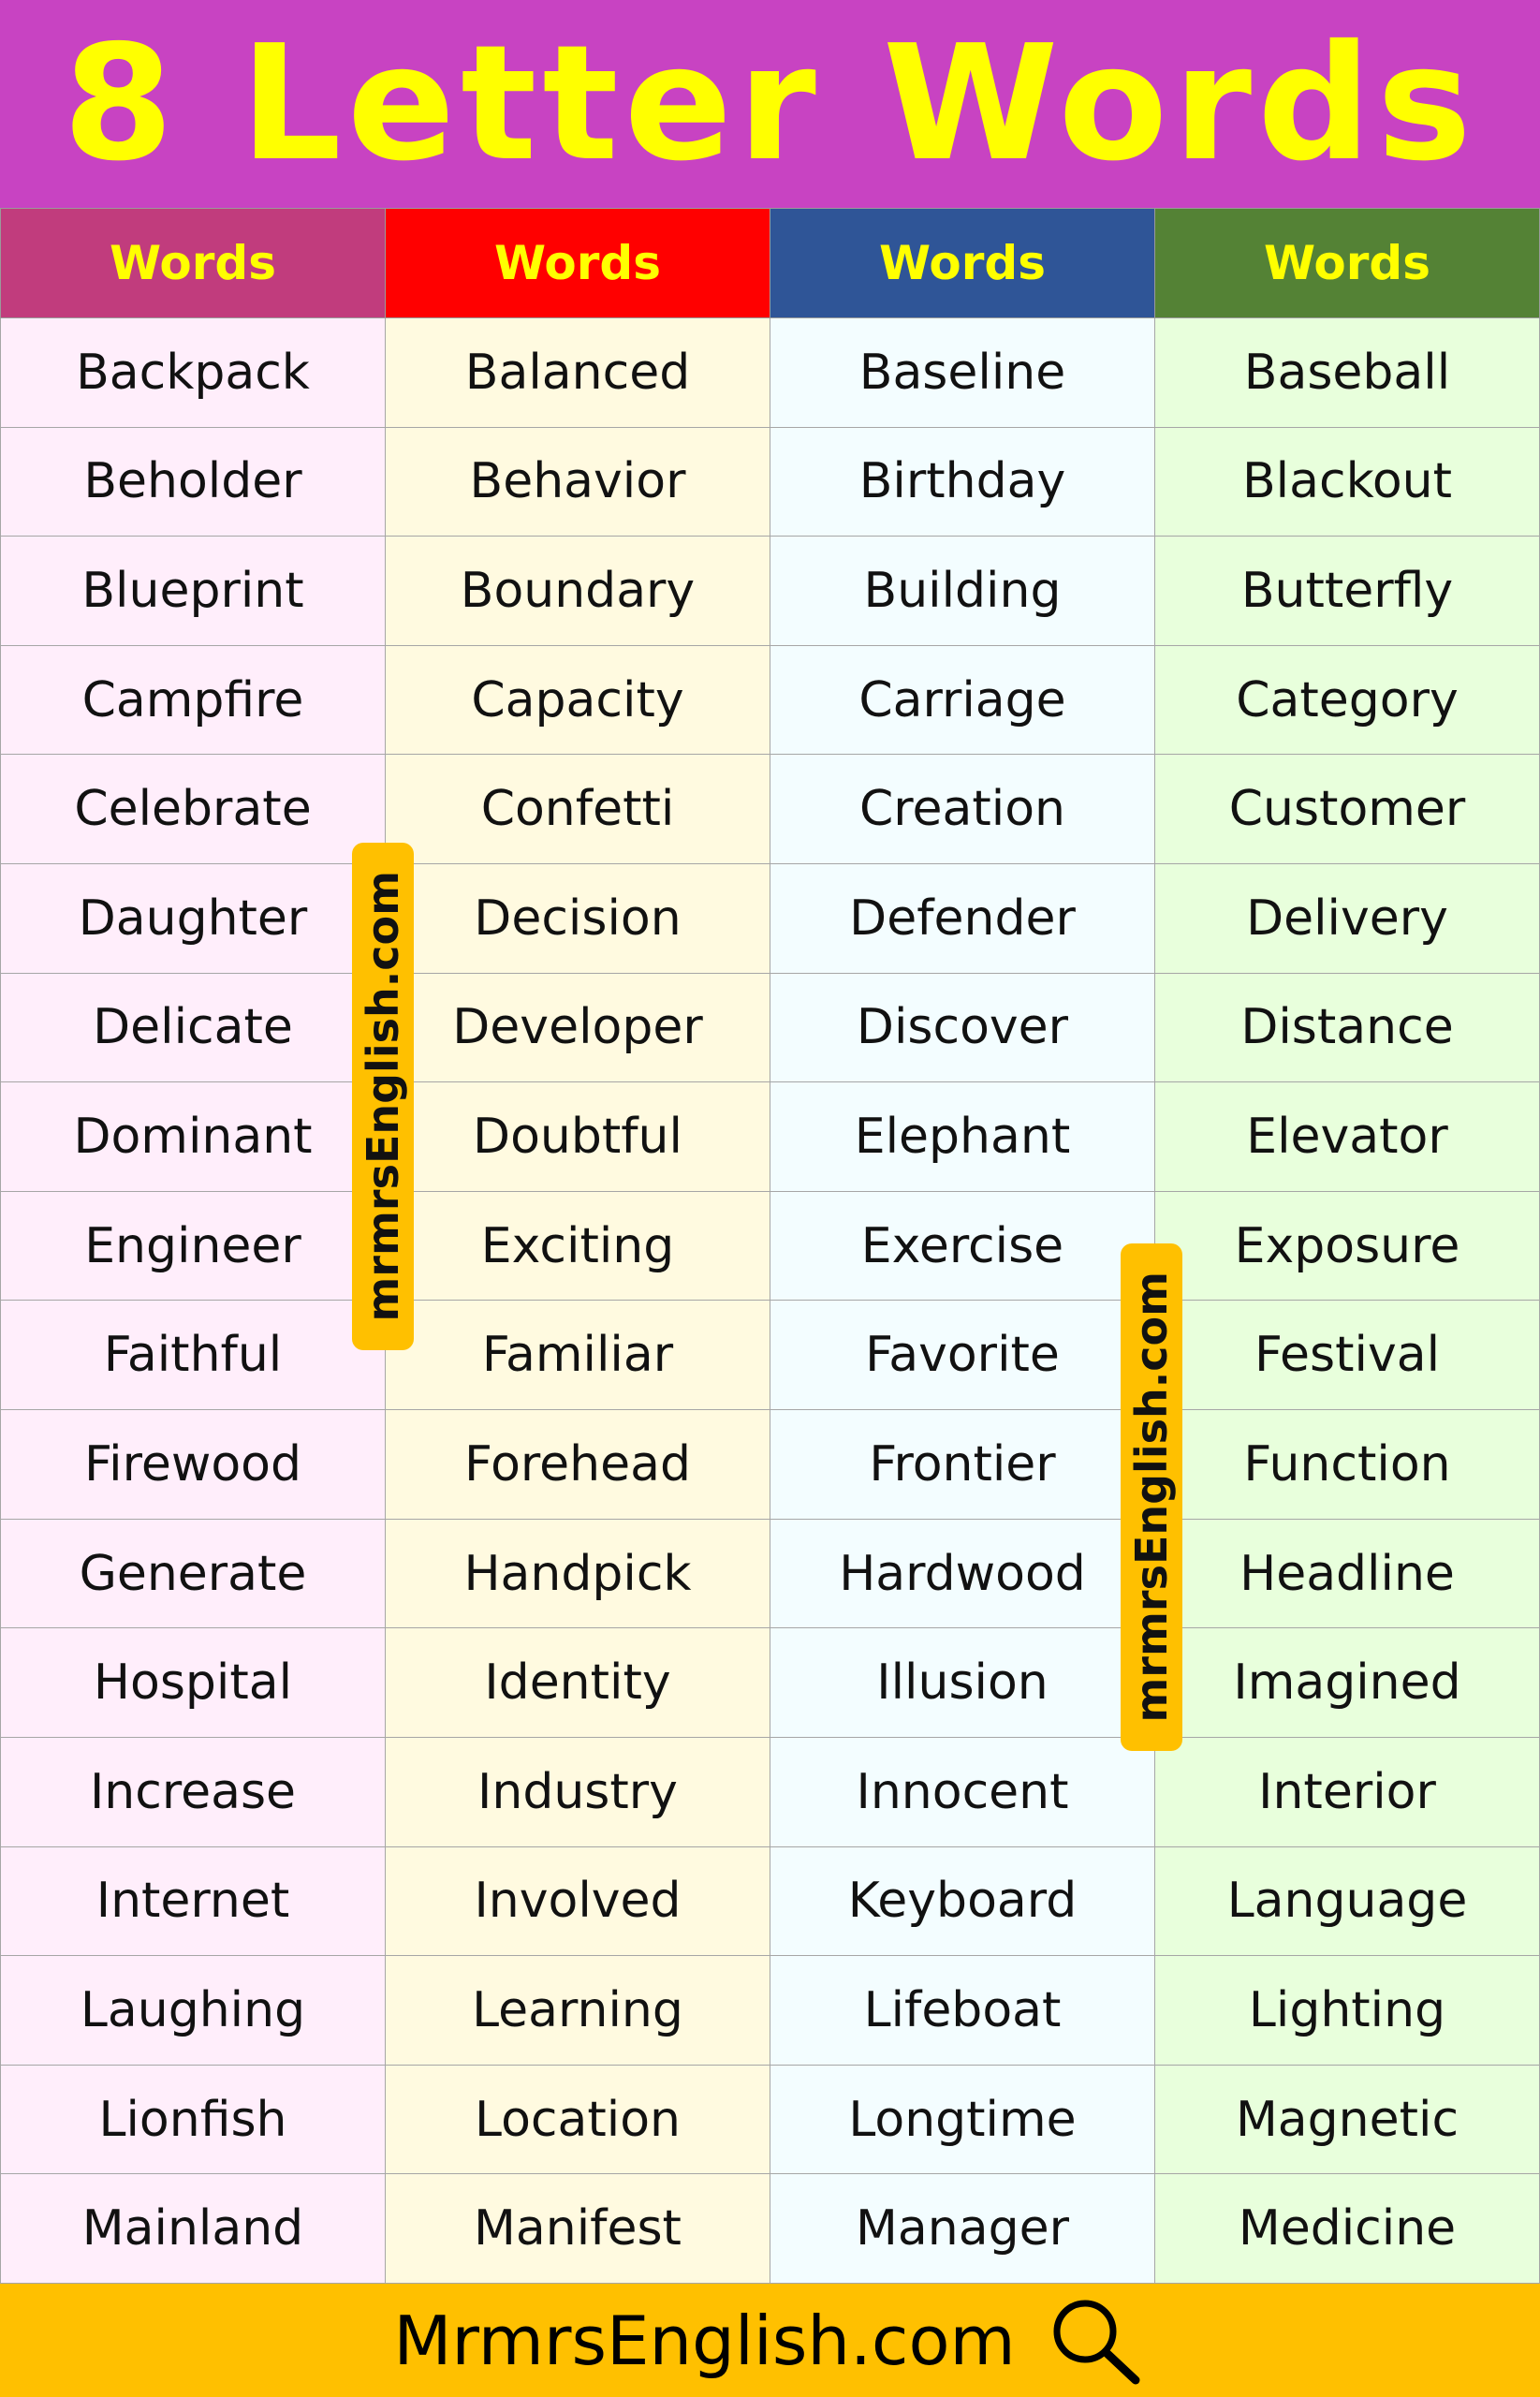 This screenshot has height=2397, width=1540. What do you see at coordinates (193, 1245) in the screenshot?
I see `word-cell: Engineer` at bounding box center [193, 1245].